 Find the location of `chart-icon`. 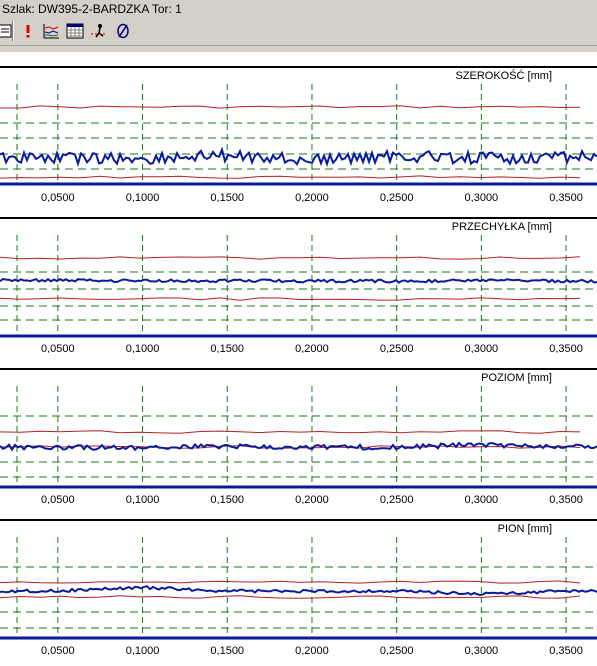

chart-icon is located at coordinates (51, 31).